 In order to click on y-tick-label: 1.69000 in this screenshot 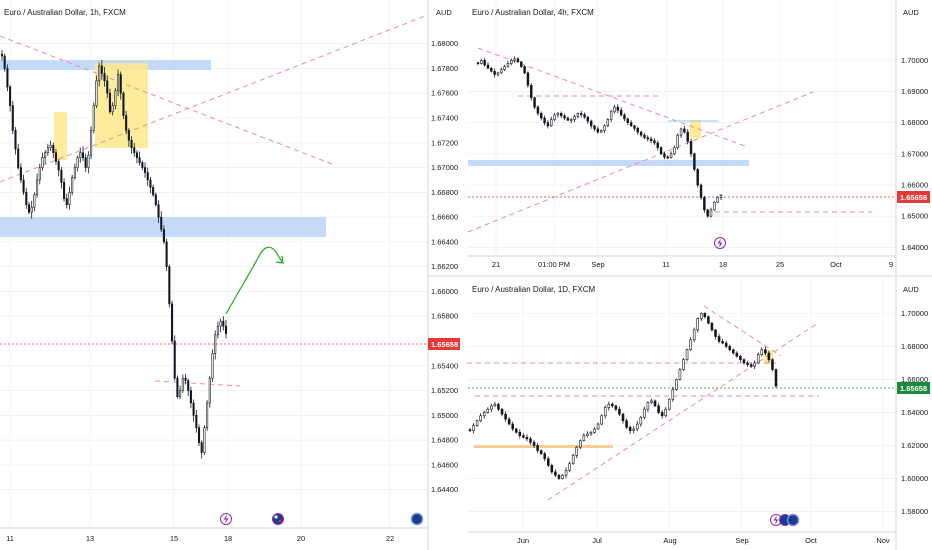, I will do `click(914, 91)`.